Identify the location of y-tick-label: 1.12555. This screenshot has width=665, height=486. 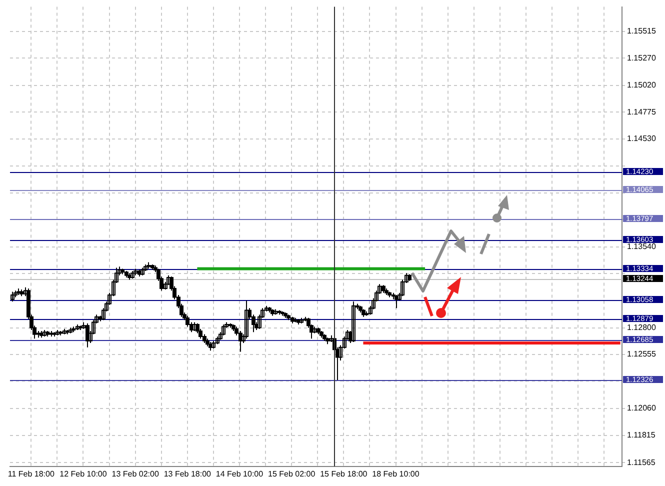
(641, 354).